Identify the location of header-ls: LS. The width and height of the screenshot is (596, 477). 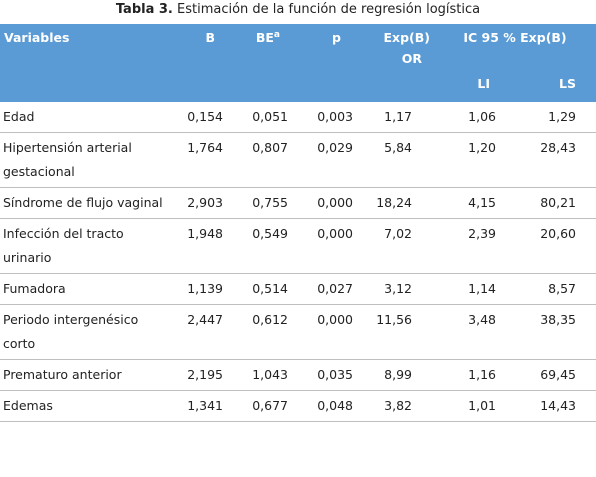
(556, 89).